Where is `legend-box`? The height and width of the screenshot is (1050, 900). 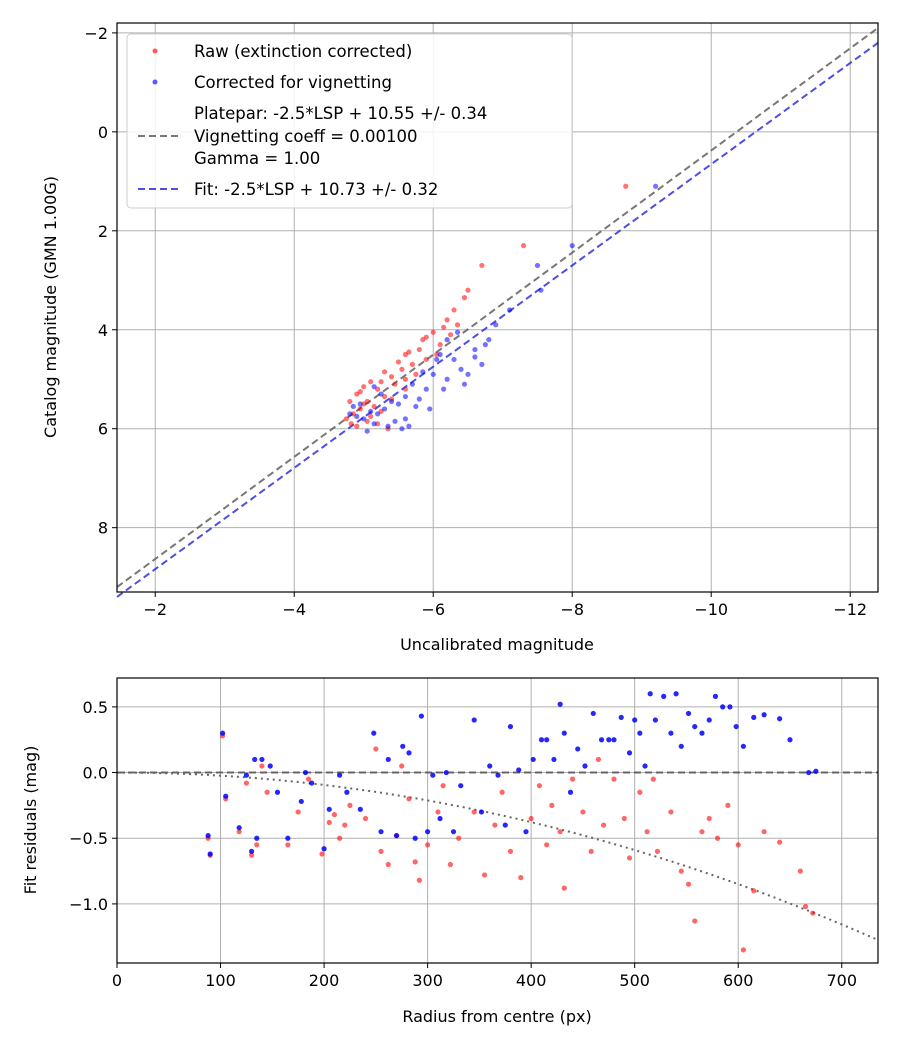 legend-box is located at coordinates (349, 121).